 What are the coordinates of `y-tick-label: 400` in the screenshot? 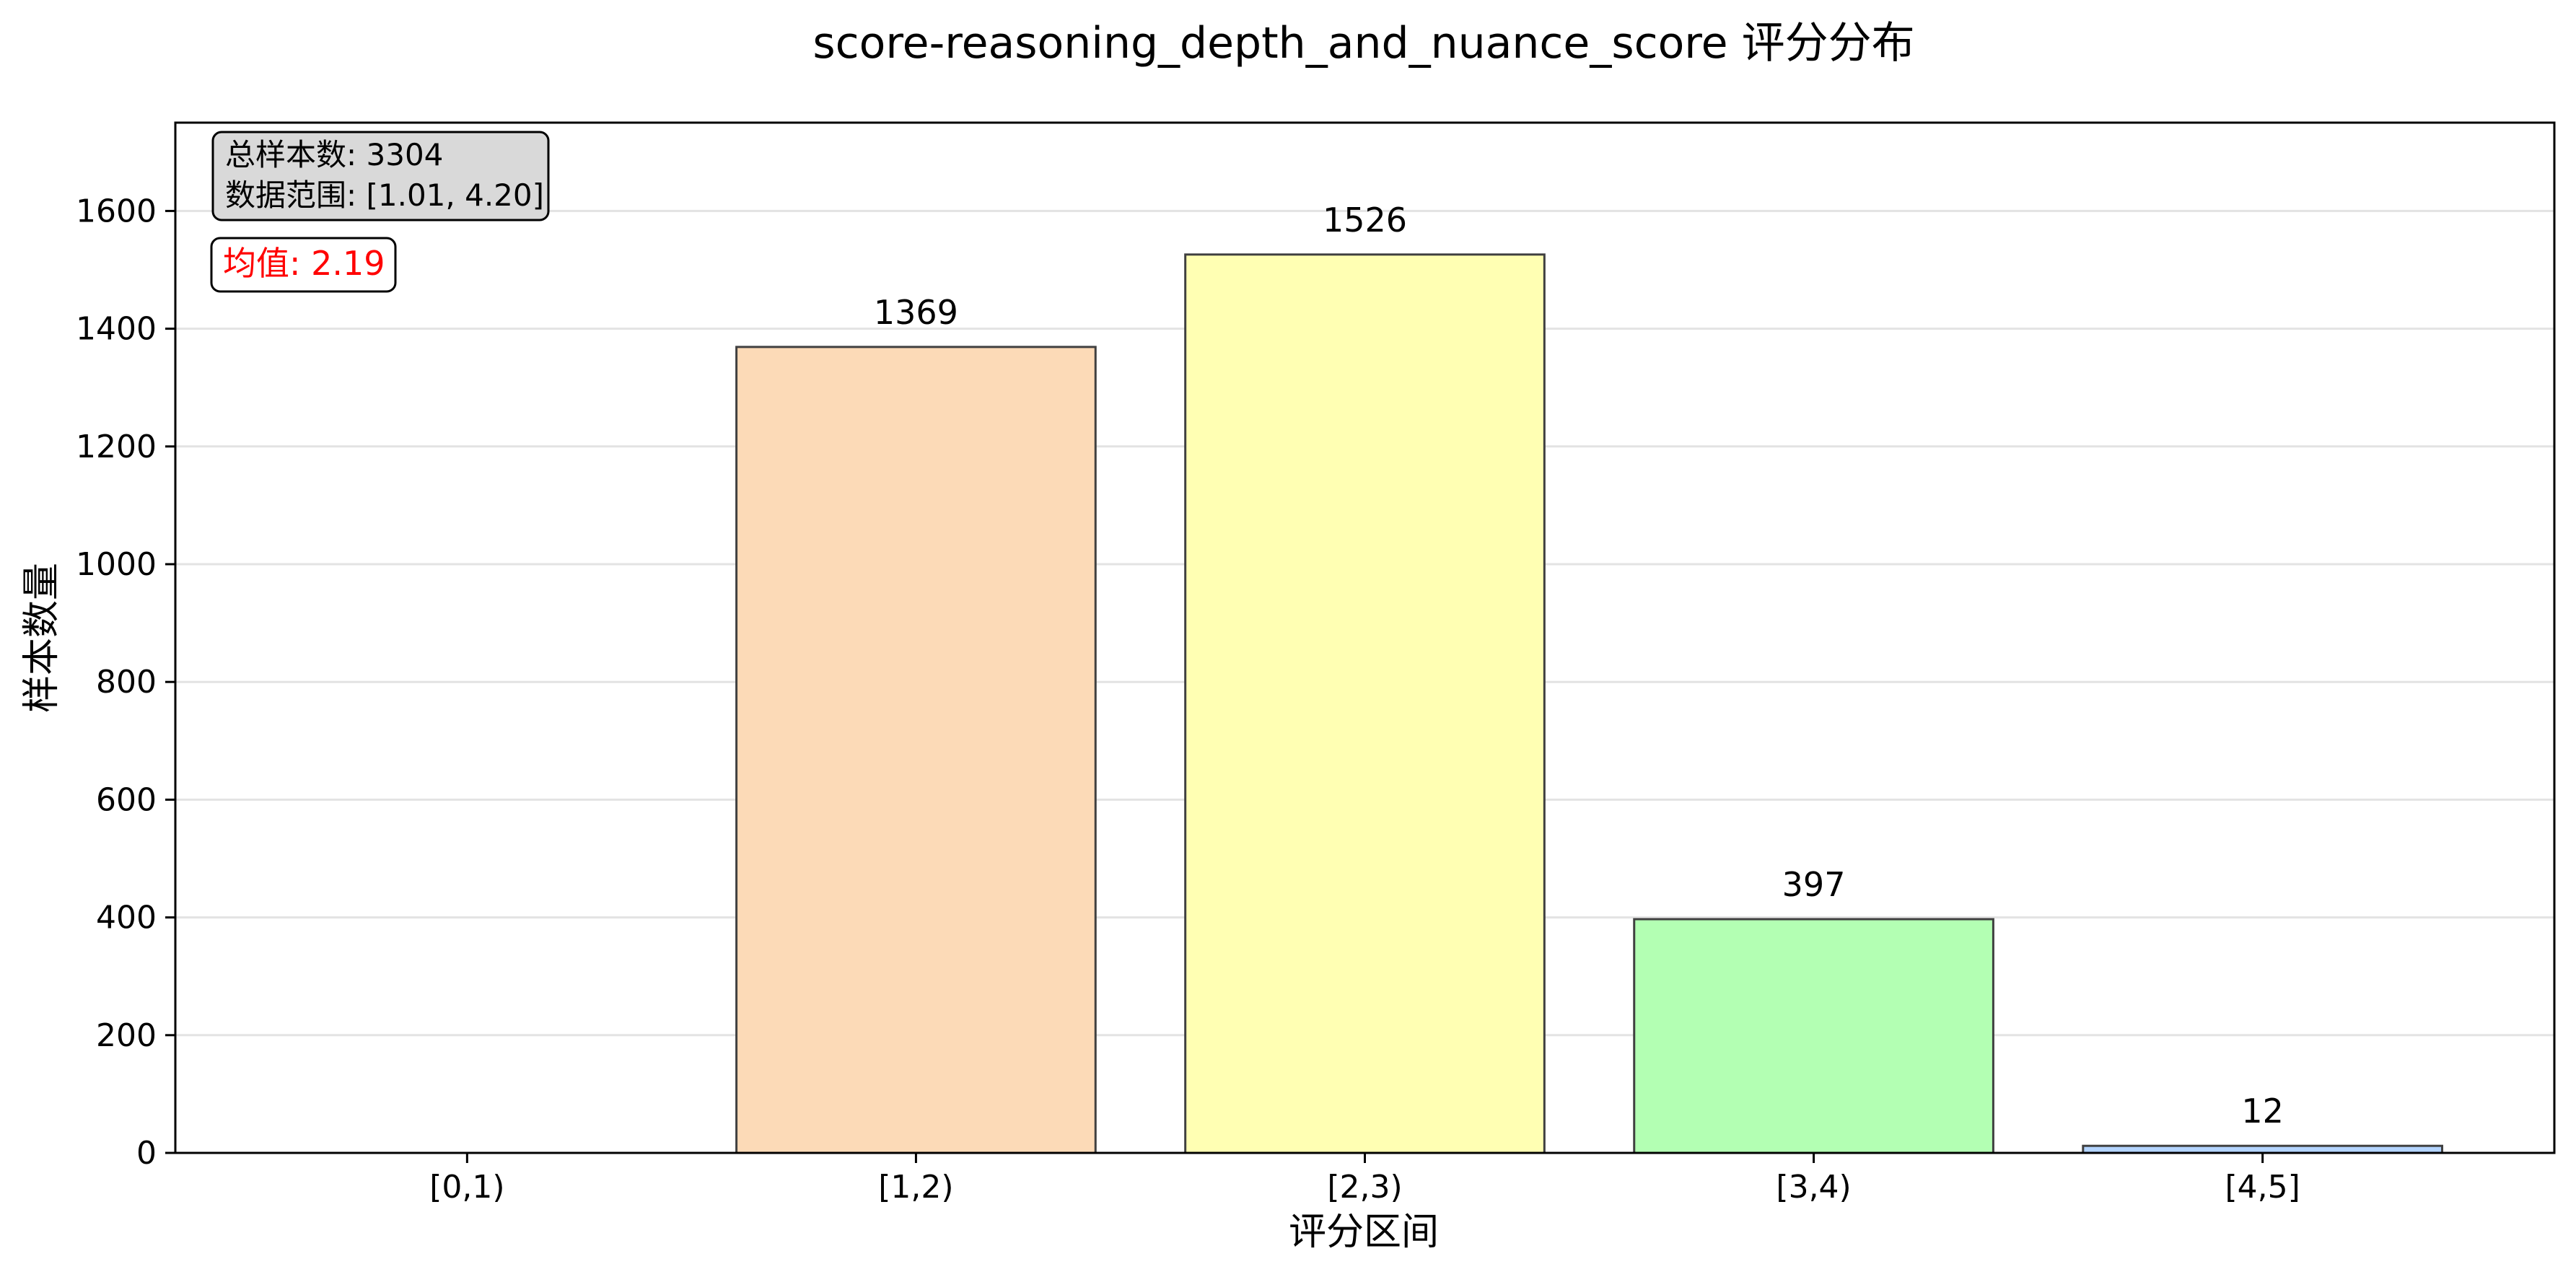 It's located at (126, 918).